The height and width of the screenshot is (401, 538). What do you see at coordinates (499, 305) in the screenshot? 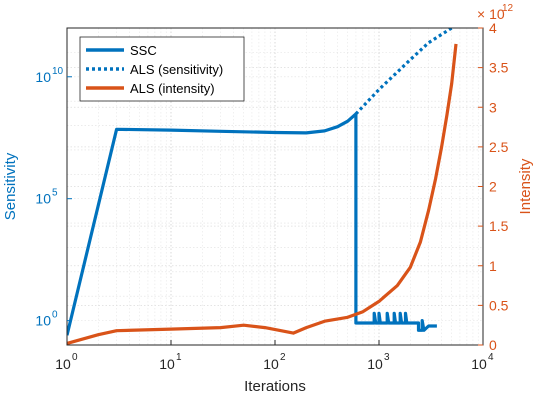
I see `right-y-tick-label: 0.5` at bounding box center [499, 305].